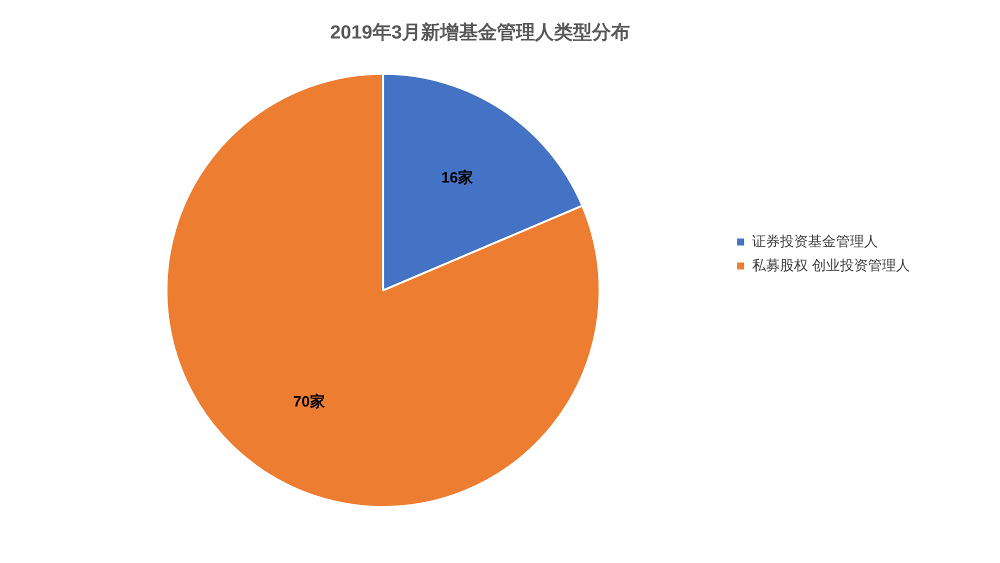 The width and height of the screenshot is (1000, 563). I want to click on legend-label: 证券投资基金管理人, so click(815, 240).